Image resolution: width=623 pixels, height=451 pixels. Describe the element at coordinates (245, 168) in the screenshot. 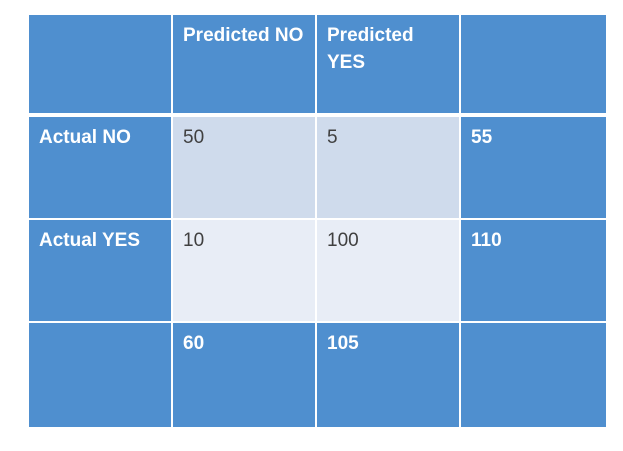

I see `cell-actual-no-predicted-no: 50` at that location.